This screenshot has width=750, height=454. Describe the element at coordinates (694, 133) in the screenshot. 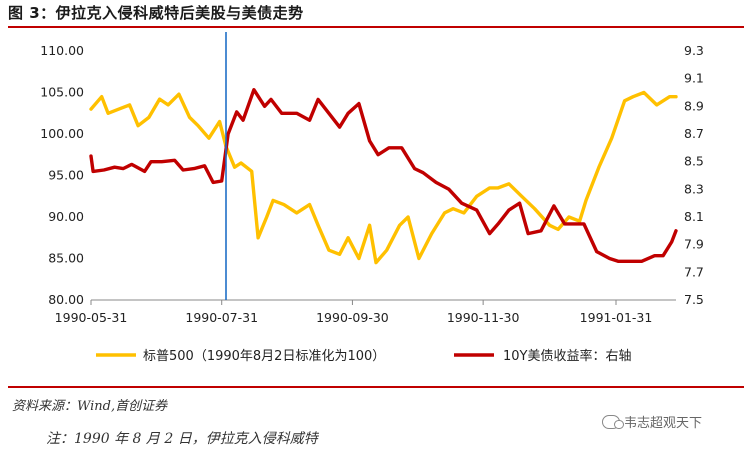

I see `right-tick-label: 8.7` at that location.